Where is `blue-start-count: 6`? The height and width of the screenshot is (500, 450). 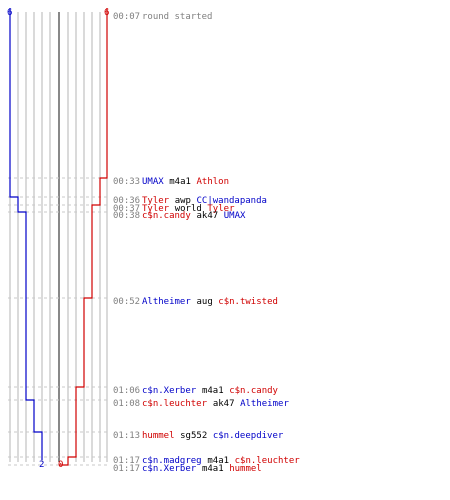
blue-start-count: 6 is located at coordinates (9, 13).